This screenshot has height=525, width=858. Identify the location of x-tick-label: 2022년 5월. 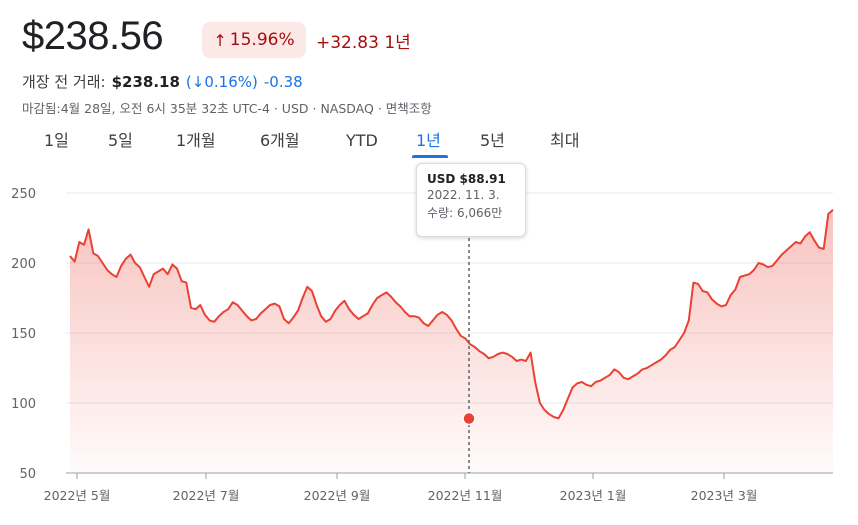
(77, 495).